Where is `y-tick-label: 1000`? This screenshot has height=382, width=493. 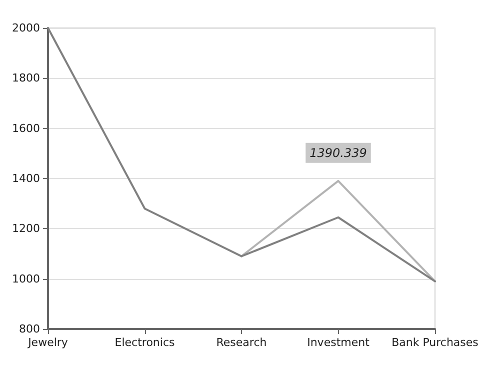
y-tick-label: 1000 is located at coordinates (26, 279).